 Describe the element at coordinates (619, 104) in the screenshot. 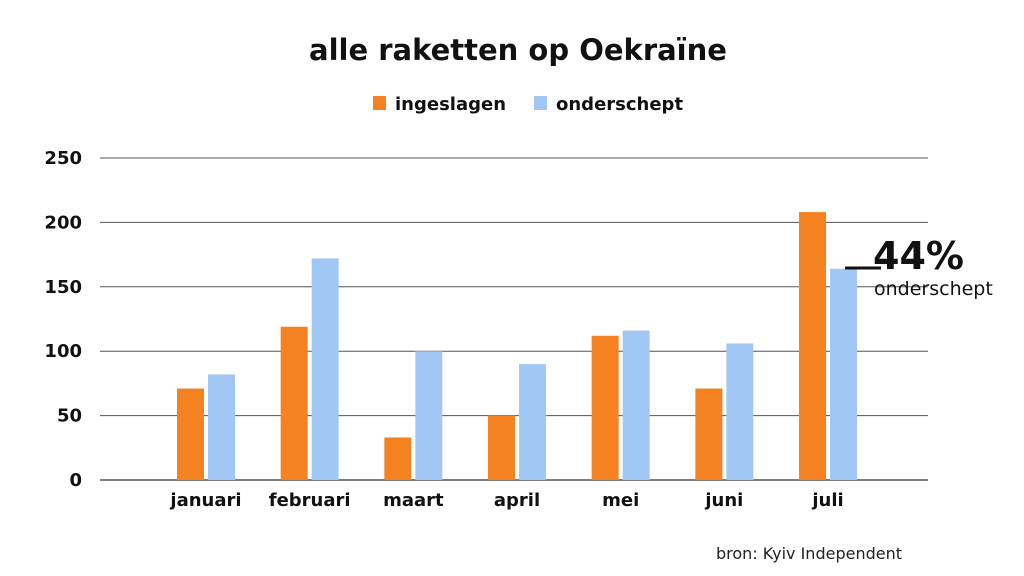

I see `legend-label-onderschept: onderschept` at that location.